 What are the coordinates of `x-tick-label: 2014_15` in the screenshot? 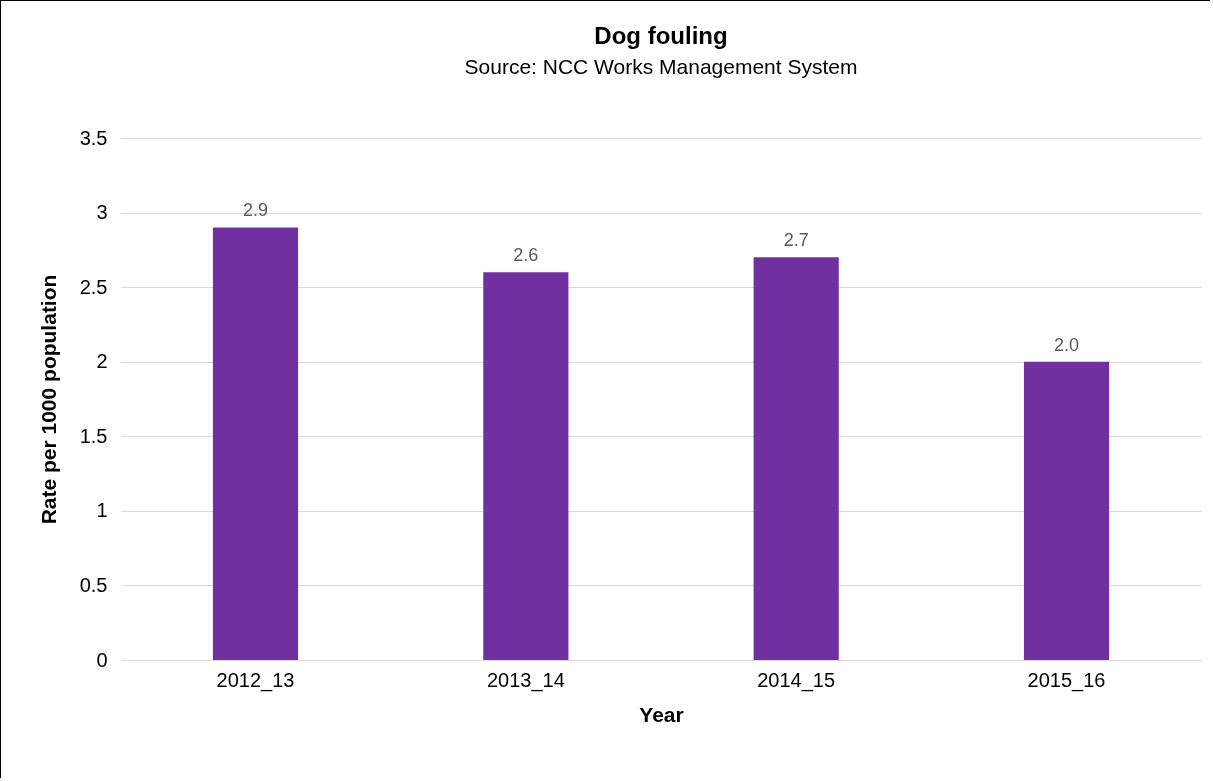 It's located at (796, 680).